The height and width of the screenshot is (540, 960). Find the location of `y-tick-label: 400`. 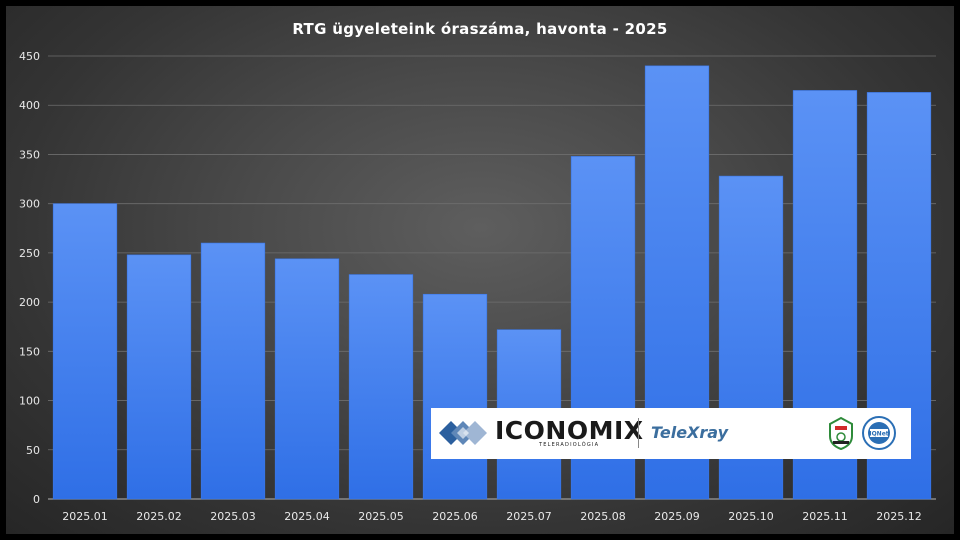

y-tick-label: 400 is located at coordinates (29, 105).